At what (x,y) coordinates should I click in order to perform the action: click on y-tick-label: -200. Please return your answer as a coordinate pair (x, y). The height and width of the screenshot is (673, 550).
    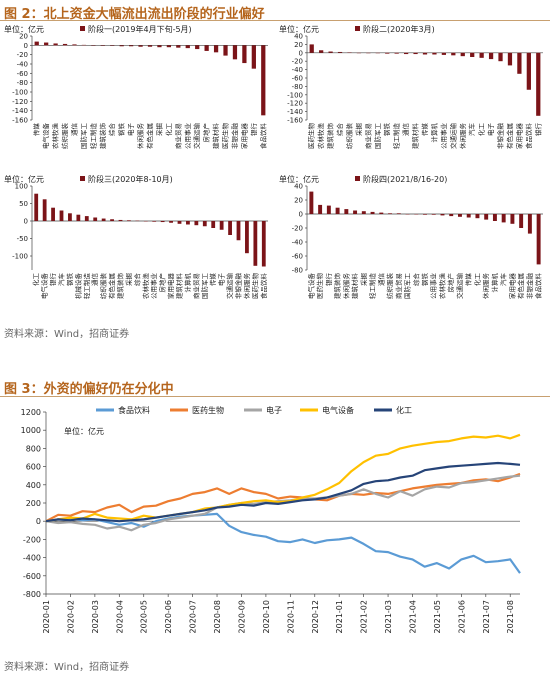
    Looking at the image, I should click on (32, 539).